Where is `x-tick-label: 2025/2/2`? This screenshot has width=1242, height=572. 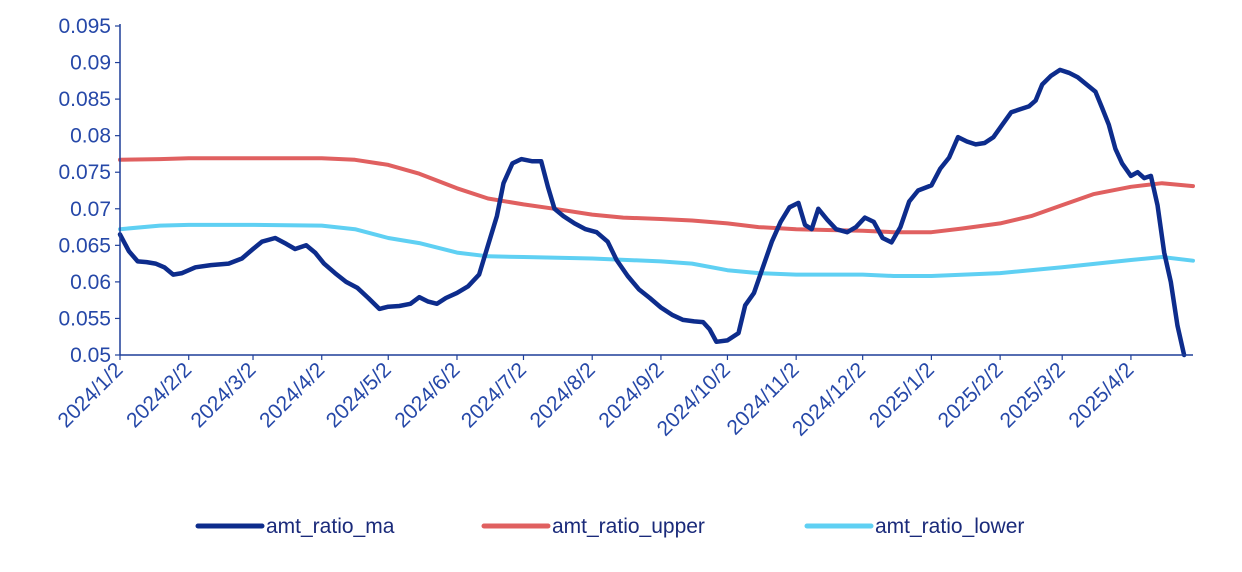 x-tick-label: 2025/2/2 is located at coordinates (971, 395).